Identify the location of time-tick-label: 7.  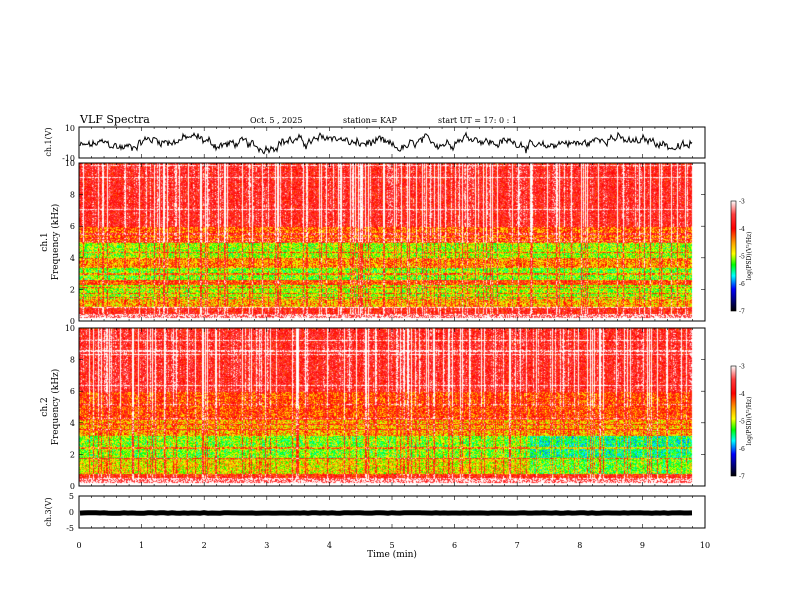
(517, 545).